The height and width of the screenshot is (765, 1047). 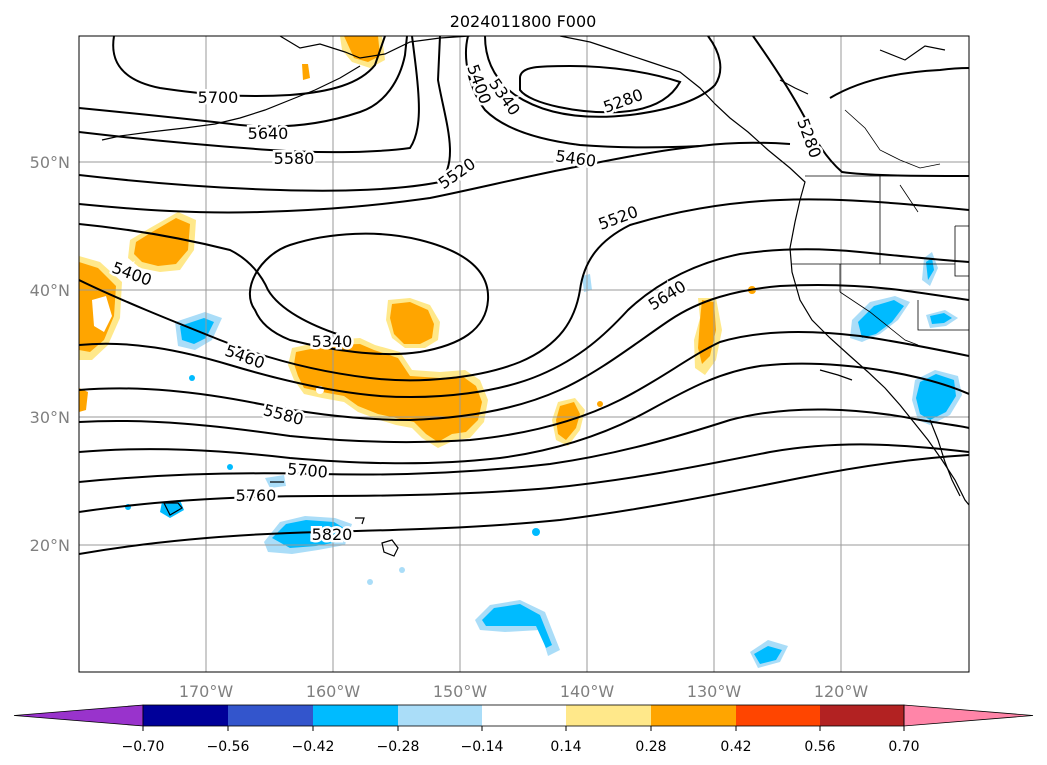 What do you see at coordinates (50, 354) in the screenshot?
I see `latitude-labels: 50°N 40°N 30°N 20°N` at bounding box center [50, 354].